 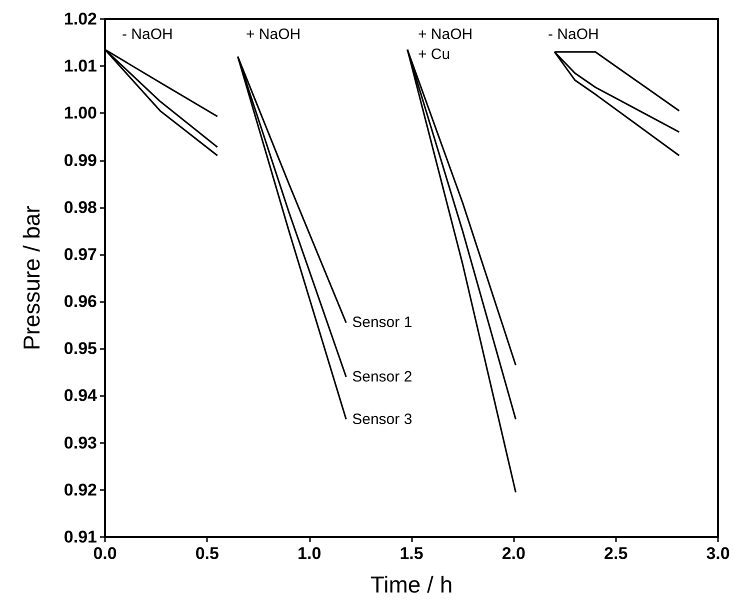 I want to click on x-tick-label: 3.0, so click(x=718, y=553).